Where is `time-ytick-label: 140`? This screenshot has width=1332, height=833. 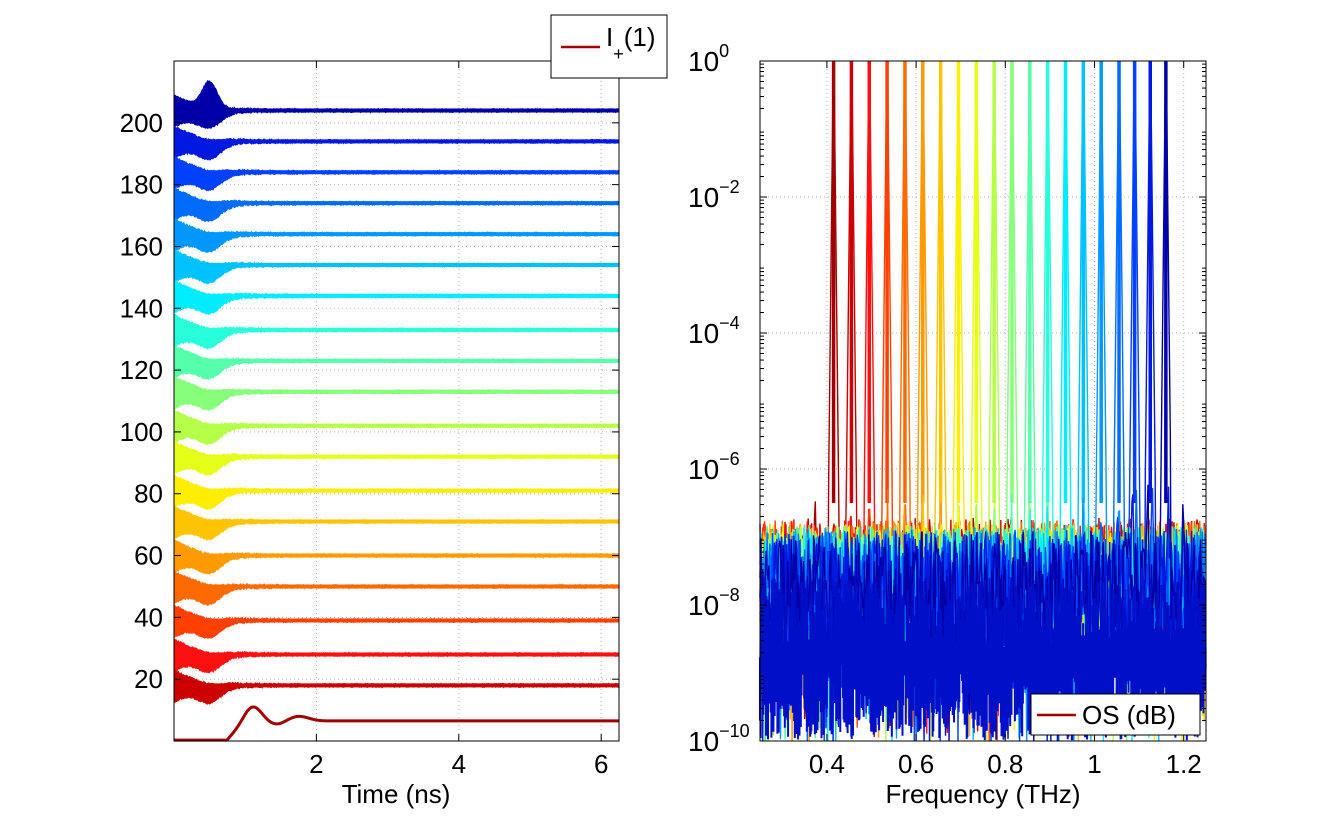 time-ytick-label: 140 is located at coordinates (141, 308).